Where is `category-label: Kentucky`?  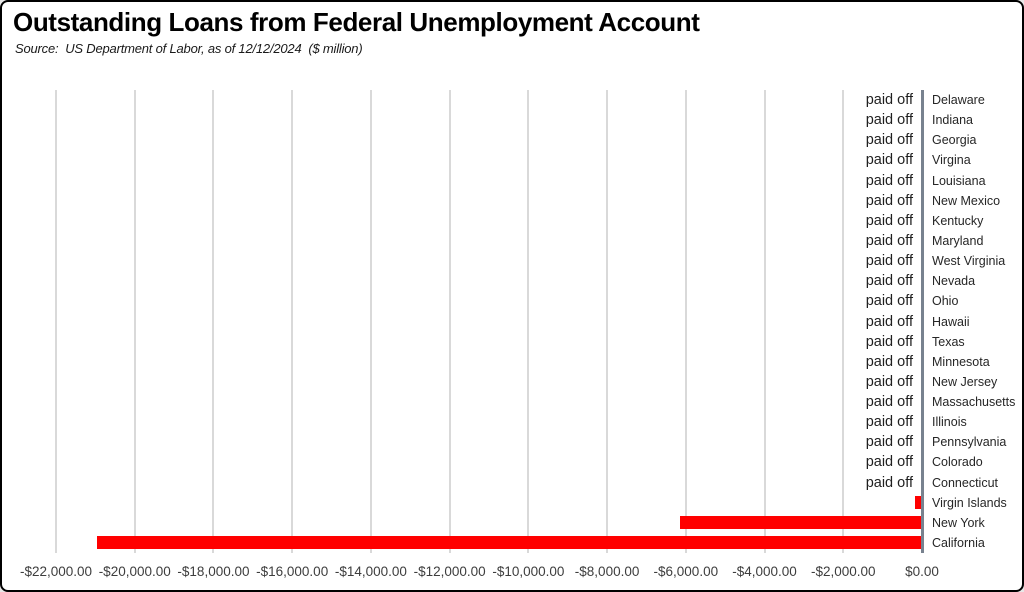 category-label: Kentucky is located at coordinates (958, 220).